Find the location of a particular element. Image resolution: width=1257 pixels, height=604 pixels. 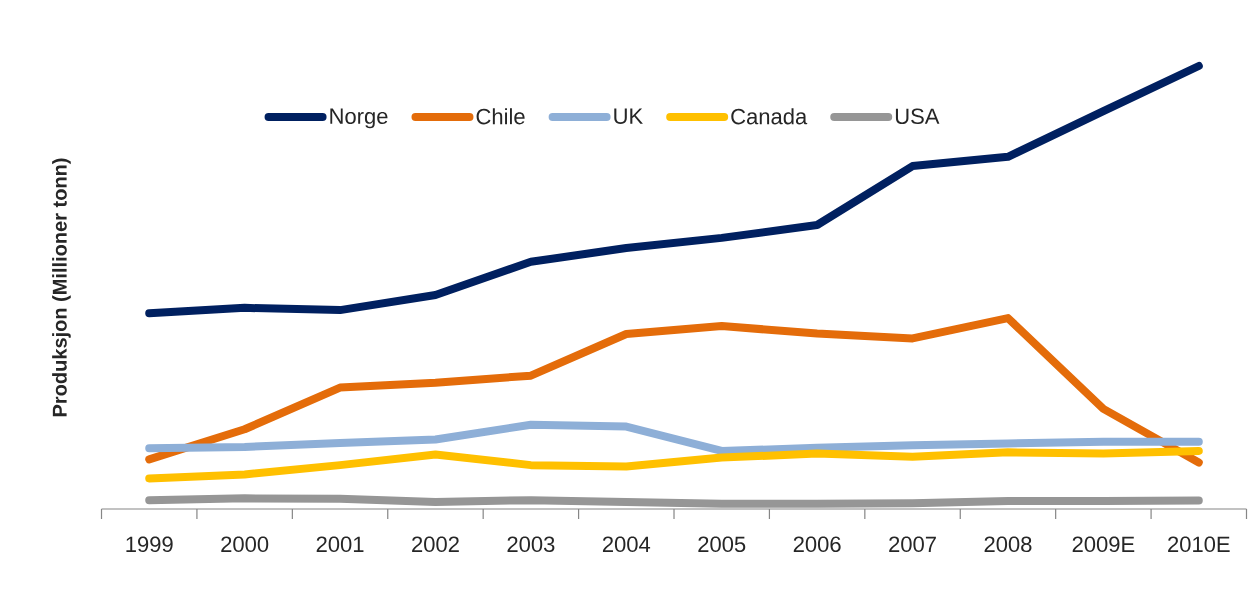

x-tick-label: 2008 is located at coordinates (1008, 544).